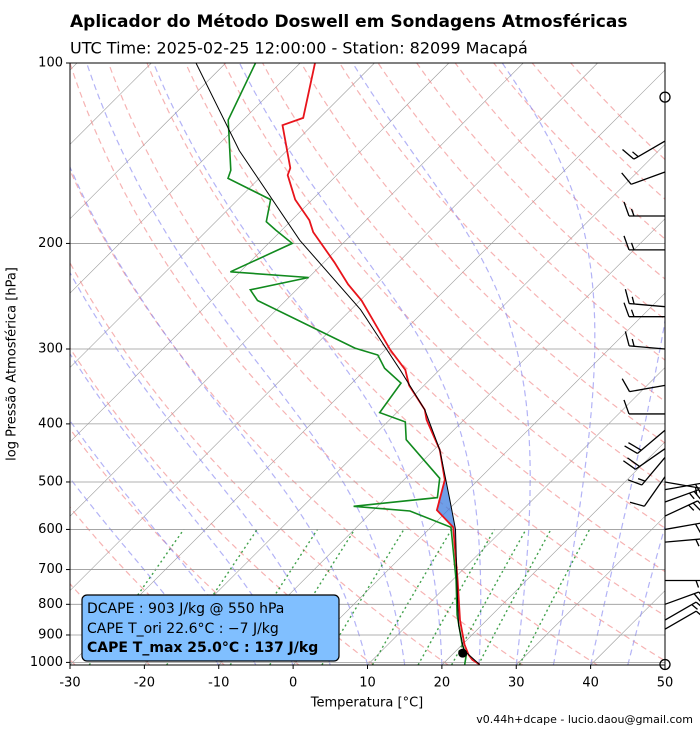  I want to click on annotation: DCAPE : 903 J/kg @ 550 hPa, so click(185, 609).